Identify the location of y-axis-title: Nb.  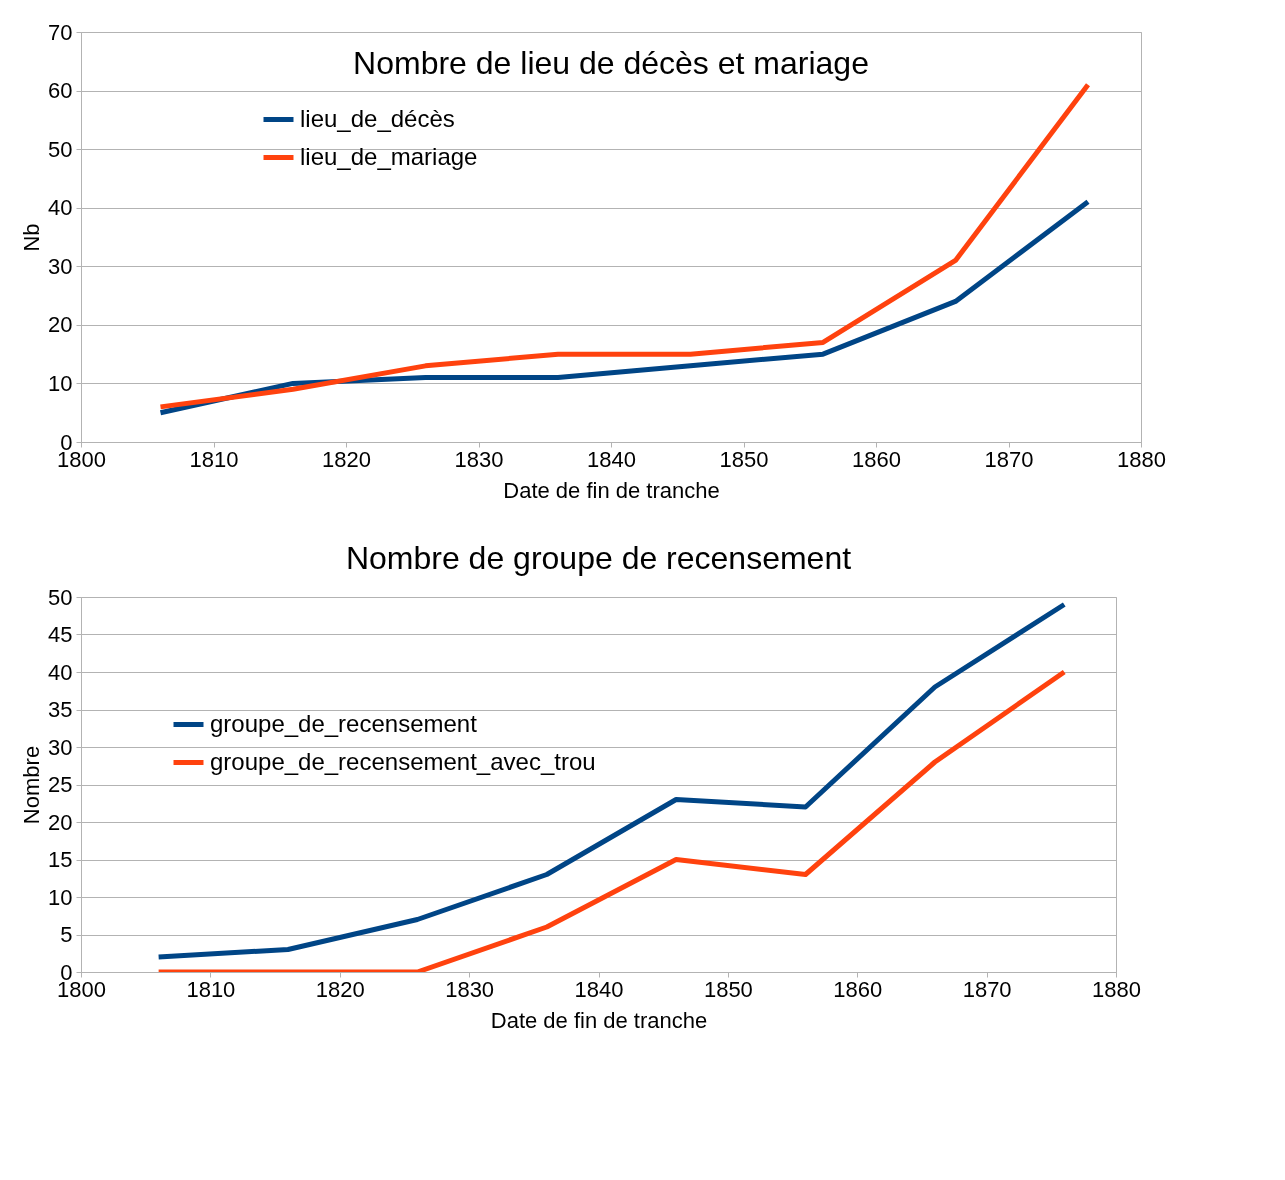
(32, 237).